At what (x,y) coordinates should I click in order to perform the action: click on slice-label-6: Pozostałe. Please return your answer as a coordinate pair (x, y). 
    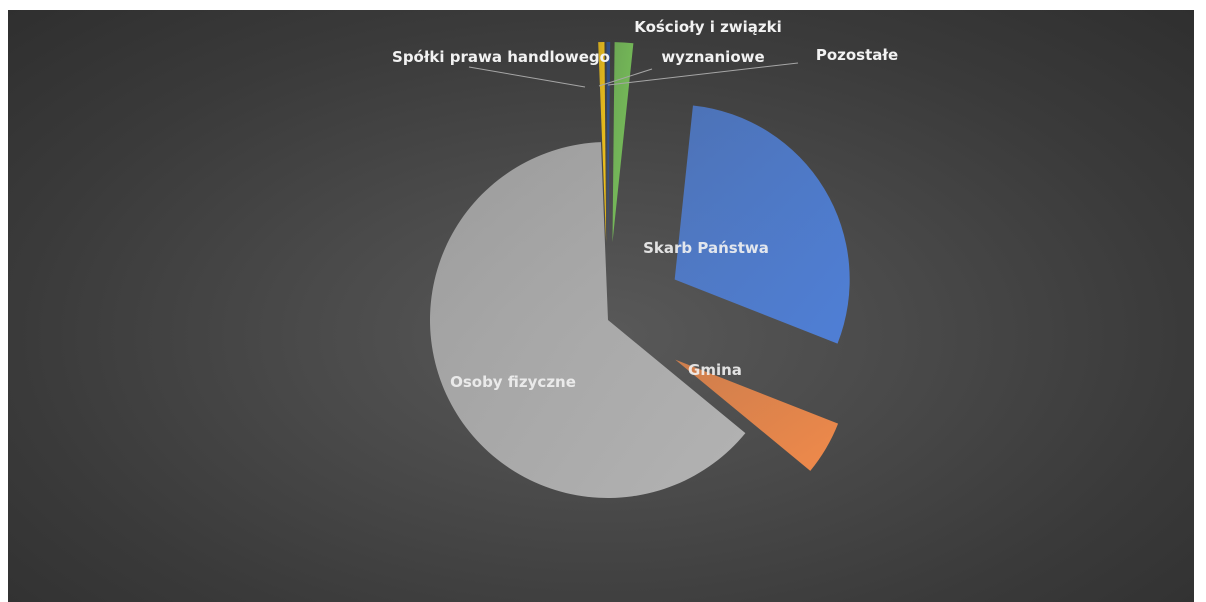
    Looking at the image, I should click on (857, 55).